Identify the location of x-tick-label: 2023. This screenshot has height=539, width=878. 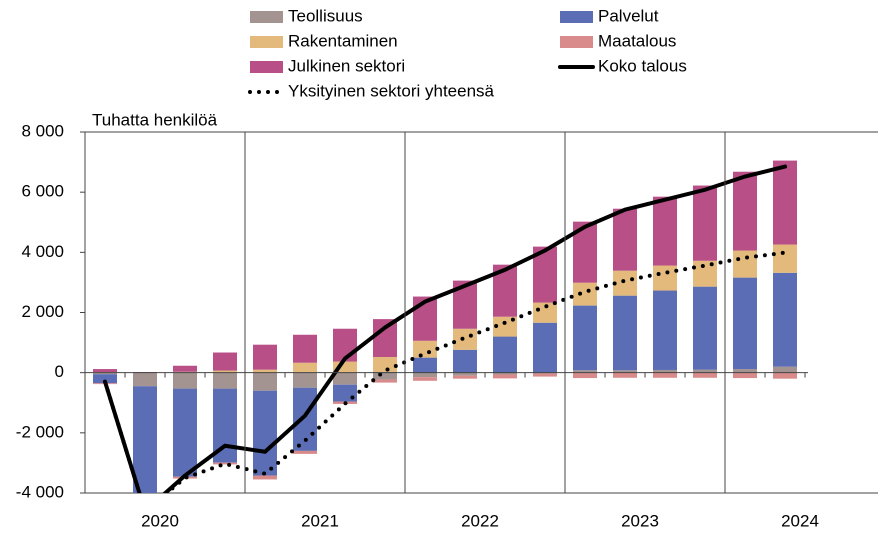
(640, 520).